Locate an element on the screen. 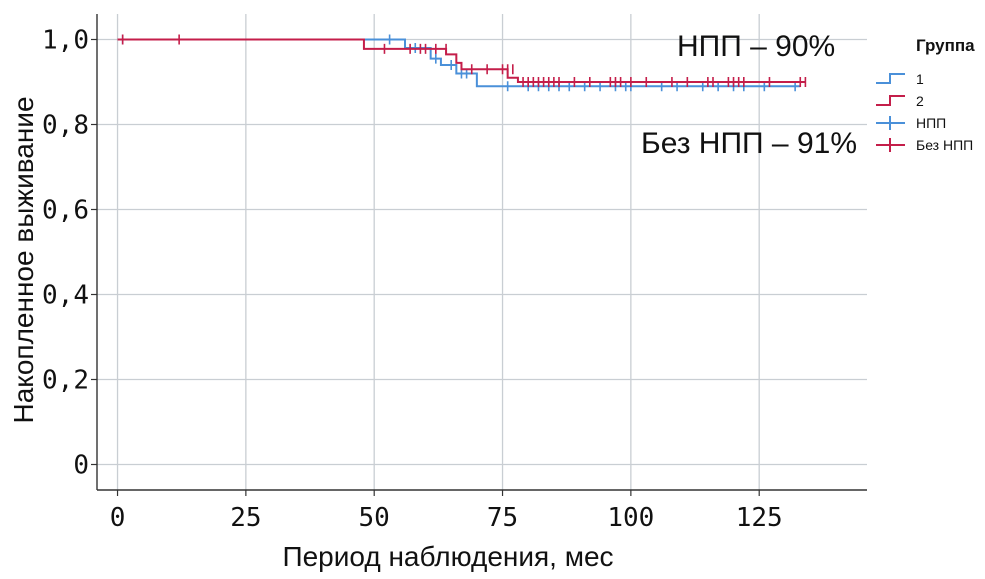 The width and height of the screenshot is (985, 579). x-tick-label: 25 is located at coordinates (245, 518).